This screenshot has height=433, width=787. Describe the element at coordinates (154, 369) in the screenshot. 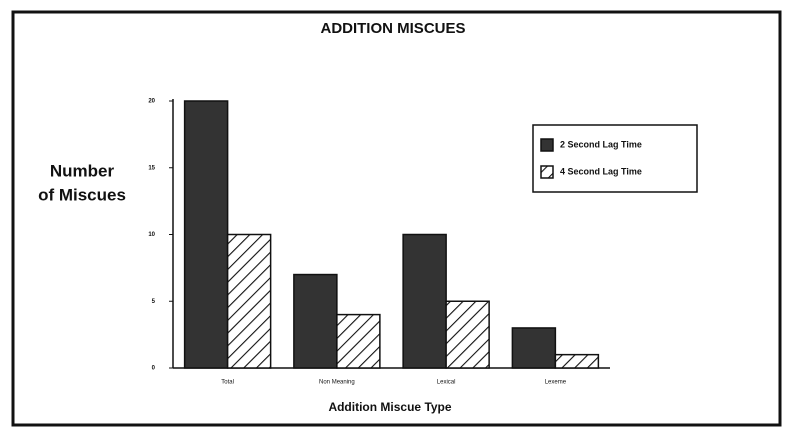

I see `y-tick-label: 0` at that location.